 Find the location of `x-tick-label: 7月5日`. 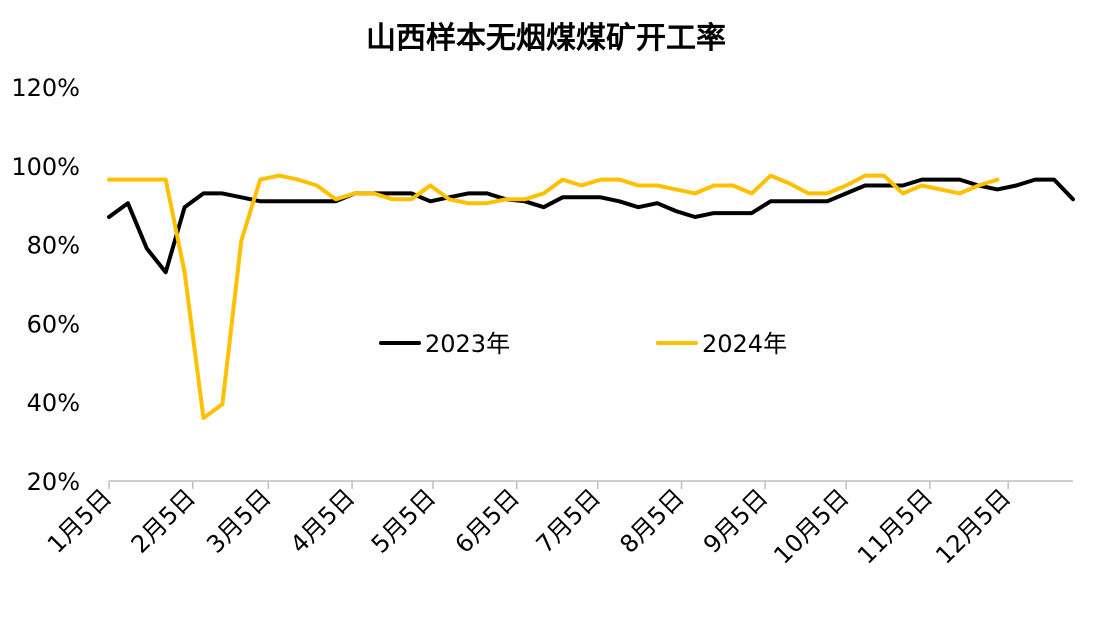

x-tick-label: 7月5日 is located at coordinates (568, 520).